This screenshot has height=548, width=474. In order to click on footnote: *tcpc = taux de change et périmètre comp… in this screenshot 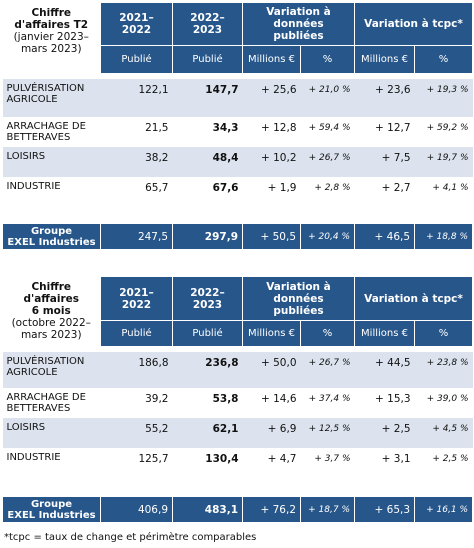, I will do `click(130, 537)`.